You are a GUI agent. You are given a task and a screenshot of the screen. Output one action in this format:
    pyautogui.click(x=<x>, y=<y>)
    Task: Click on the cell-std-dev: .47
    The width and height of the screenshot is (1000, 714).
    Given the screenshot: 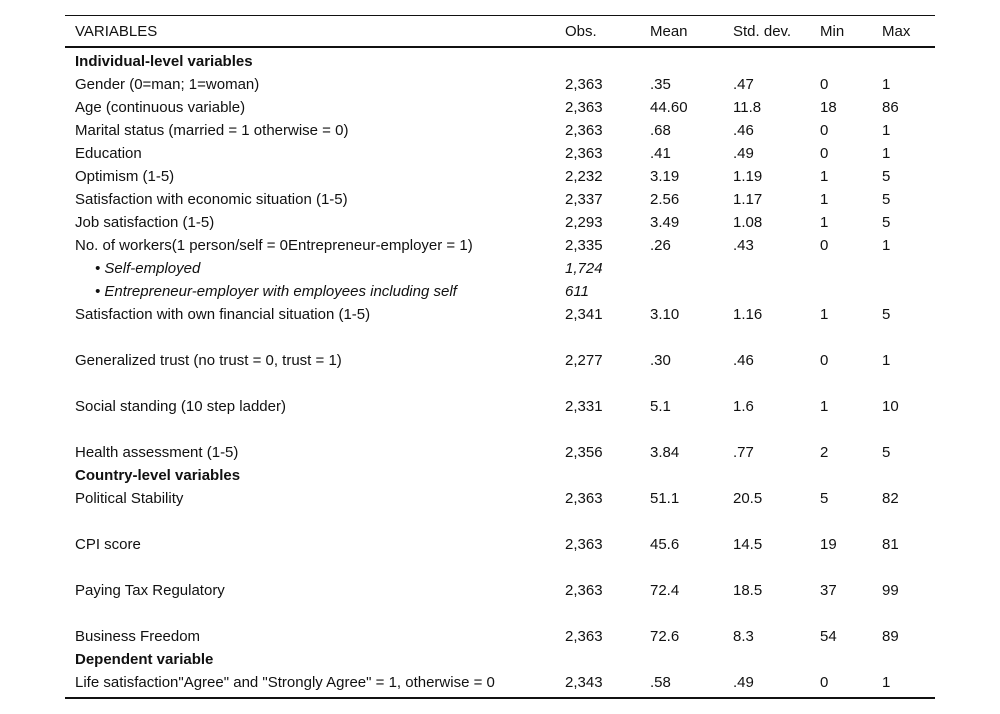 What is the action you would take?
    pyautogui.click(x=743, y=84)
    